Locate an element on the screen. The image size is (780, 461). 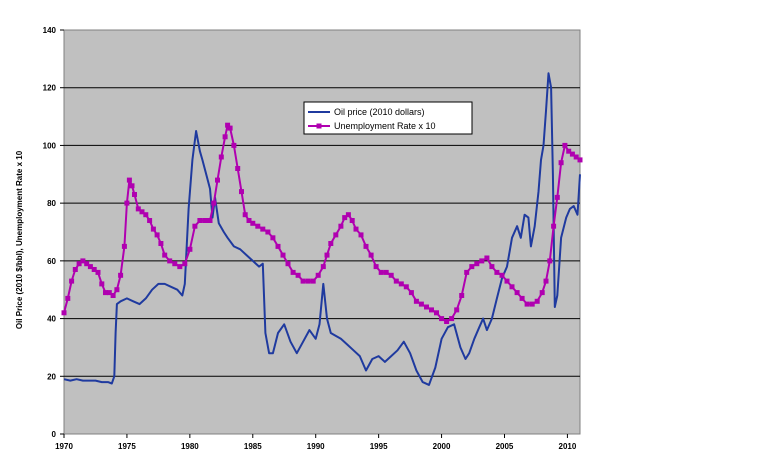
legend-unemployment-marker is located at coordinates (319, 126).